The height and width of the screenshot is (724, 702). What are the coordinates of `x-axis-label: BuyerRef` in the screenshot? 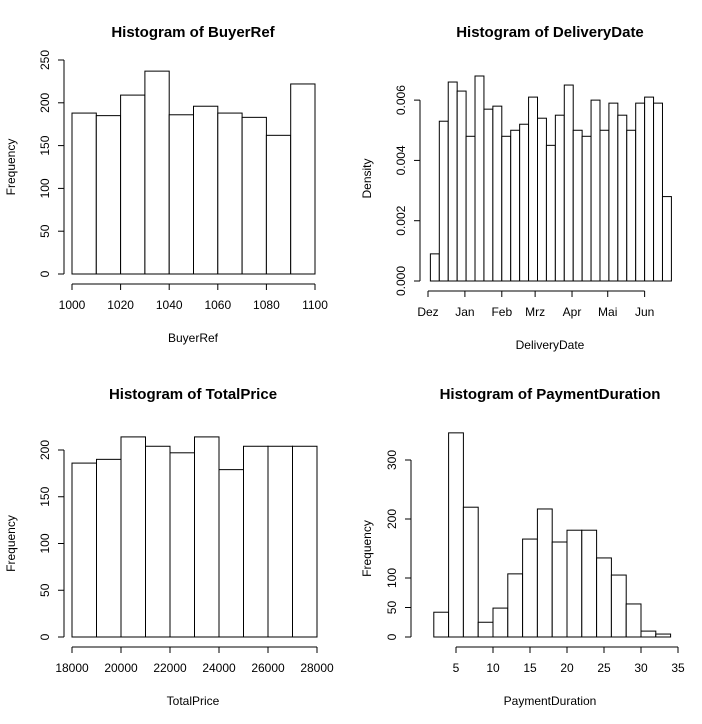 It's located at (193, 338).